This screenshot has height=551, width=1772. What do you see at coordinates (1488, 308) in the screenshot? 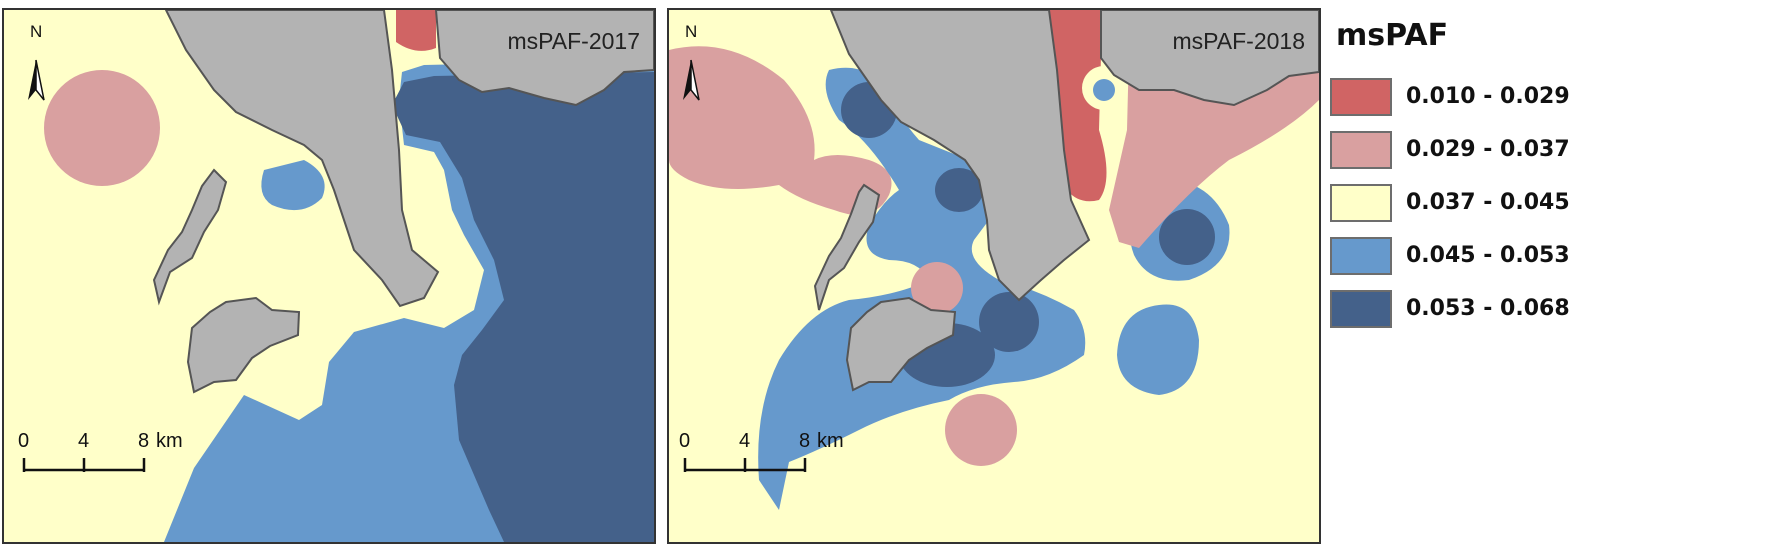
I see `legend-label: 0.053 - 0.068` at bounding box center [1488, 308].